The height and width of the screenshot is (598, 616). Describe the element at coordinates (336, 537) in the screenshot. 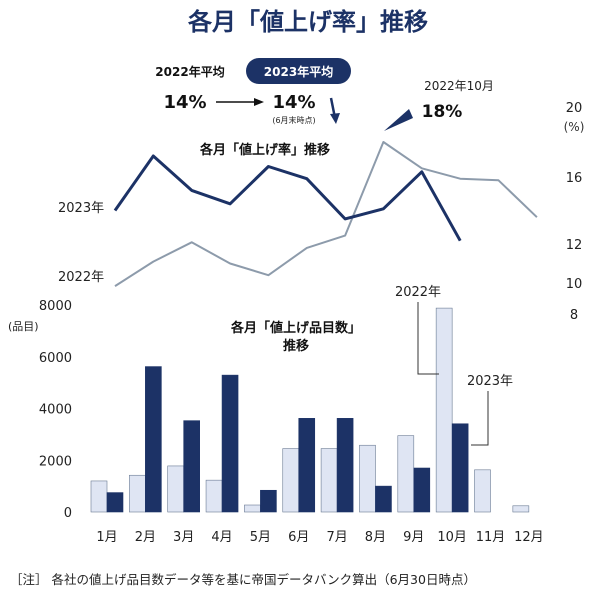

I see `bar-x-tick: 7月` at that location.